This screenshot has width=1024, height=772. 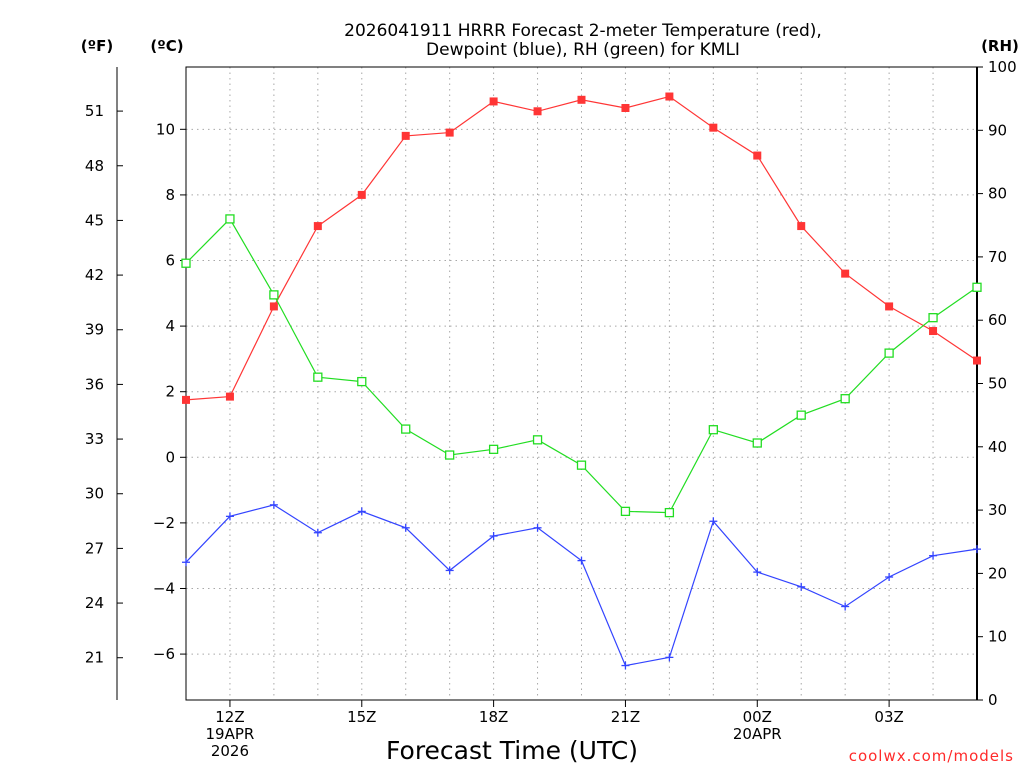 I want to click on x-tick-label: 12Z, so click(x=229, y=717).